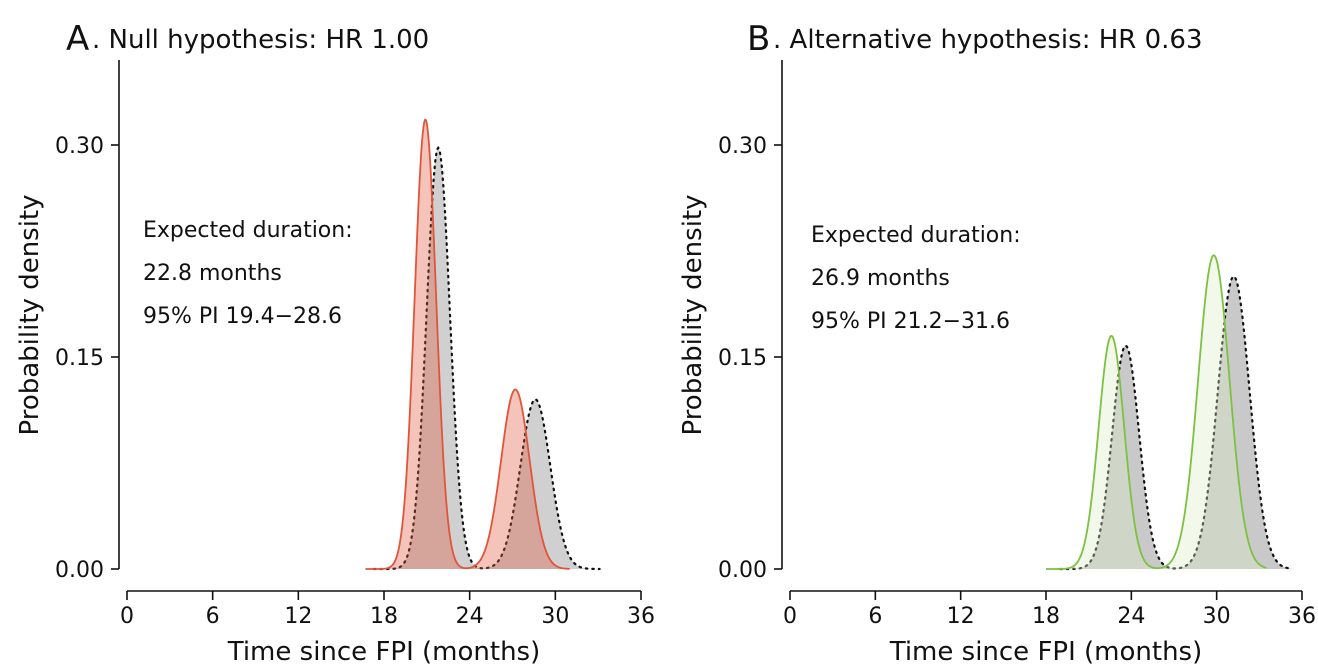  What do you see at coordinates (910, 321) in the screenshot?
I see `annotation-line: 95% PI 21.2−31.6` at bounding box center [910, 321].